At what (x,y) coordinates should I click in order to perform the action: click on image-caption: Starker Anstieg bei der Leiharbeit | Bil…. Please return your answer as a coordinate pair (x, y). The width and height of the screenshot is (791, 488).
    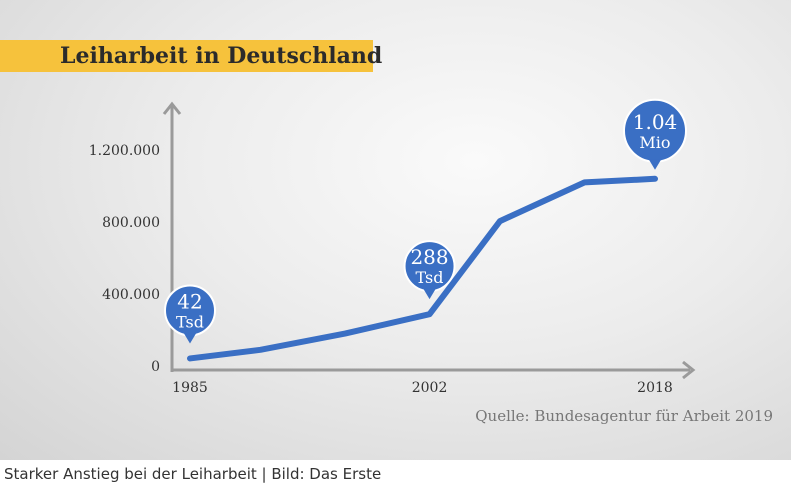
    Looking at the image, I should click on (395, 474).